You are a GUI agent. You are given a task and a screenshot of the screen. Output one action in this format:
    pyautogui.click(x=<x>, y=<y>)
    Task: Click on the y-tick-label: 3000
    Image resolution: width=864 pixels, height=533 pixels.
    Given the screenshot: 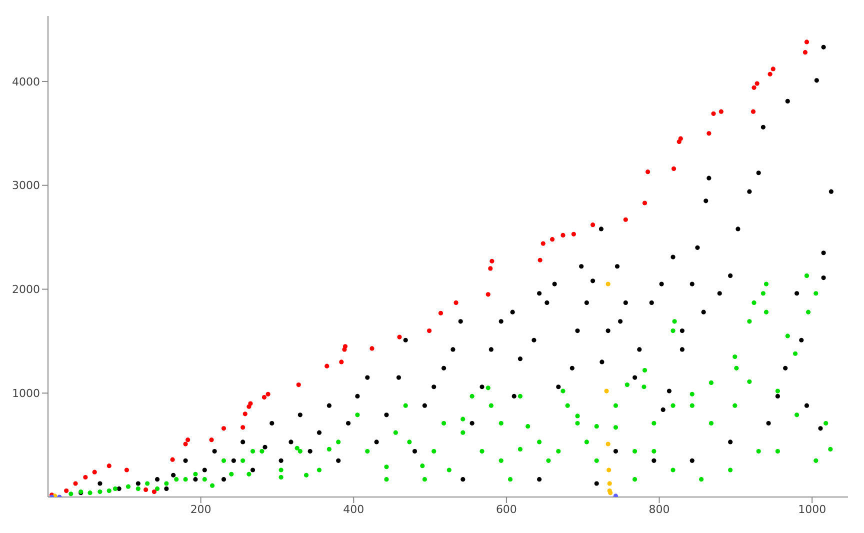 What is the action you would take?
    pyautogui.click(x=26, y=185)
    